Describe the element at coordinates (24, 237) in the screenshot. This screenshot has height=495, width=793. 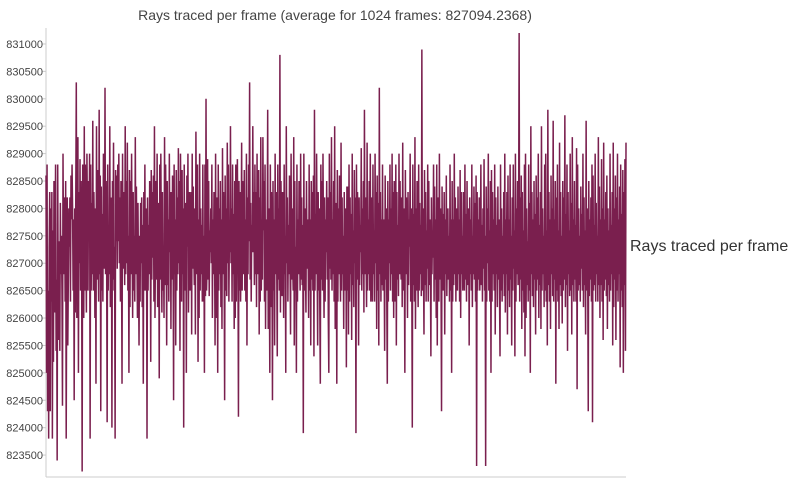
I see `y-tick-label: 827500` at that location.